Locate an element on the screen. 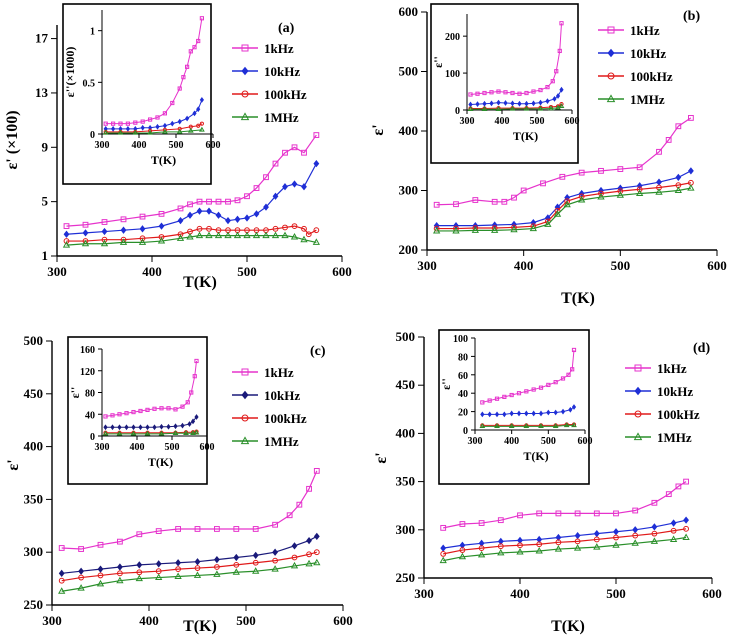 The width and height of the screenshot is (733, 636). inset: 300 400 500 600 0 40 80 120 160 T(K) ε'' is located at coordinates (141, 410).